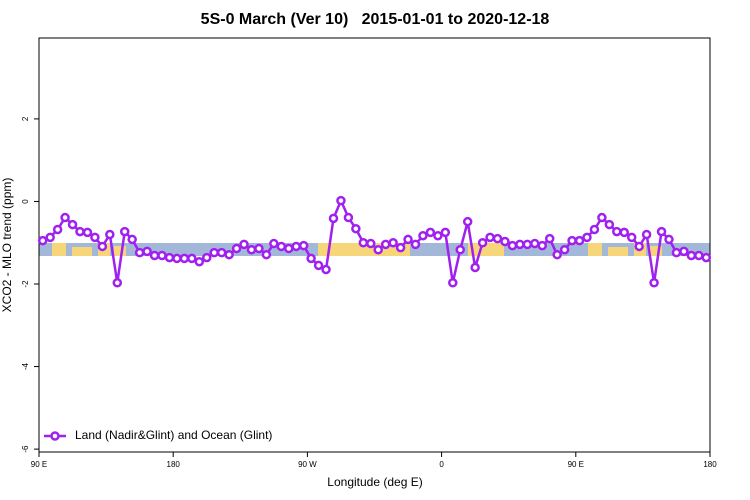  I want to click on x-axis-label: Longitude (deg E), so click(374, 482).